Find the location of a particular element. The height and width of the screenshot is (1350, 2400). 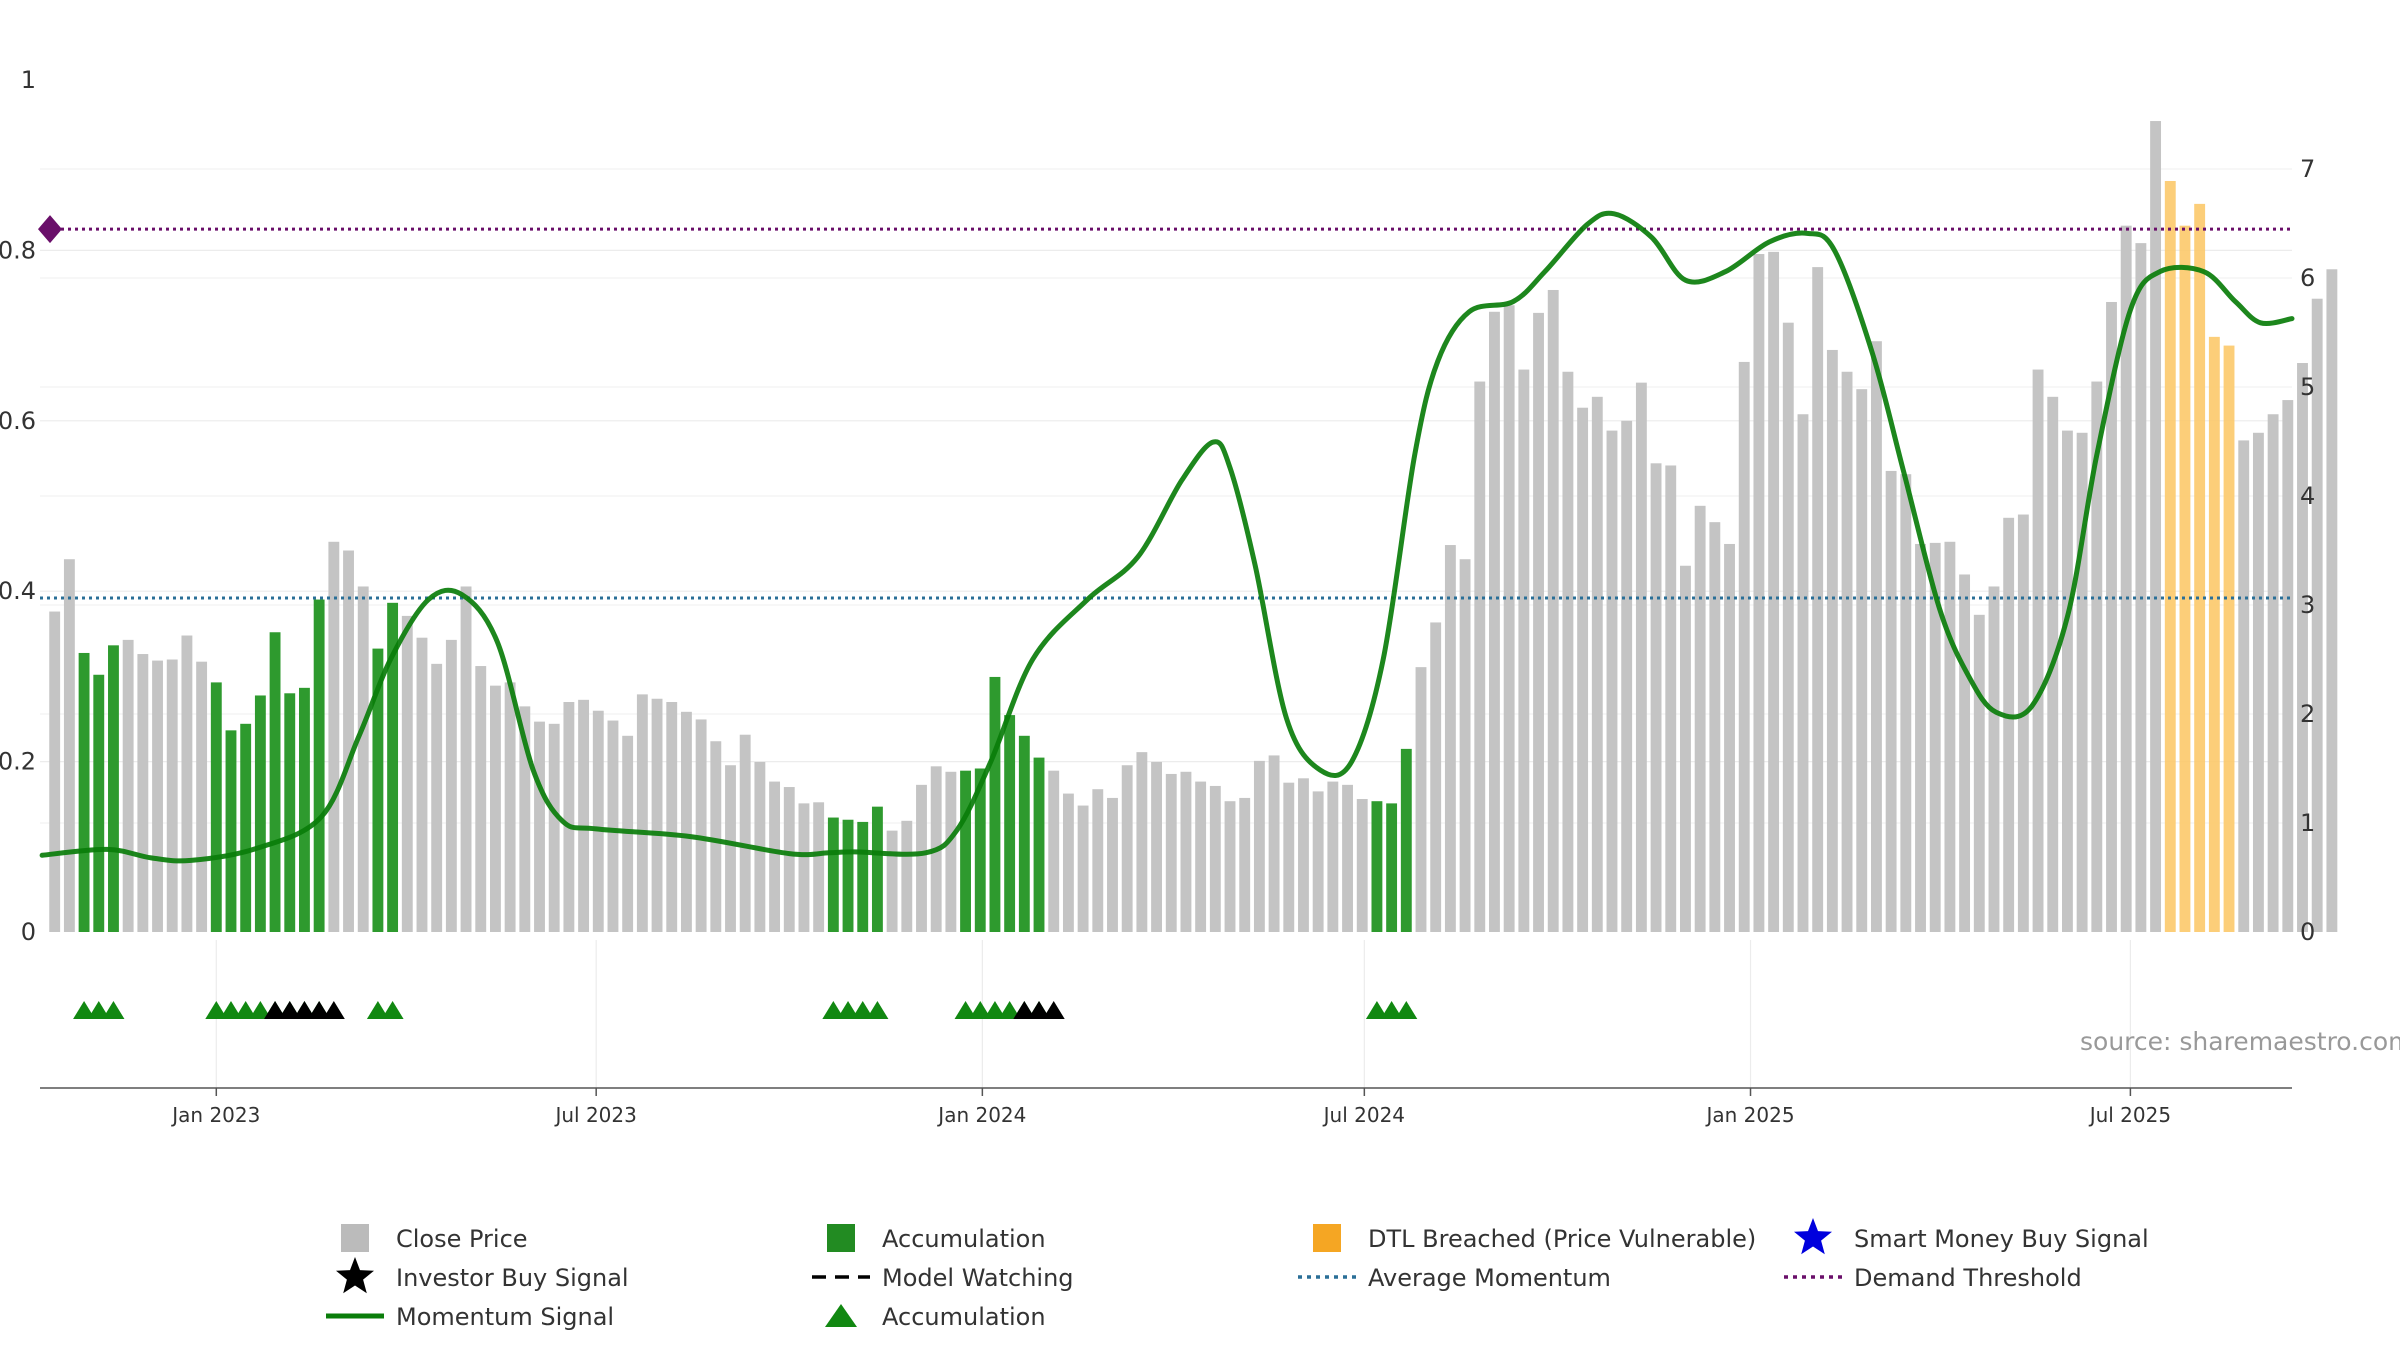

legend-item: Investor Buy Signal is located at coordinates (482, 1275).